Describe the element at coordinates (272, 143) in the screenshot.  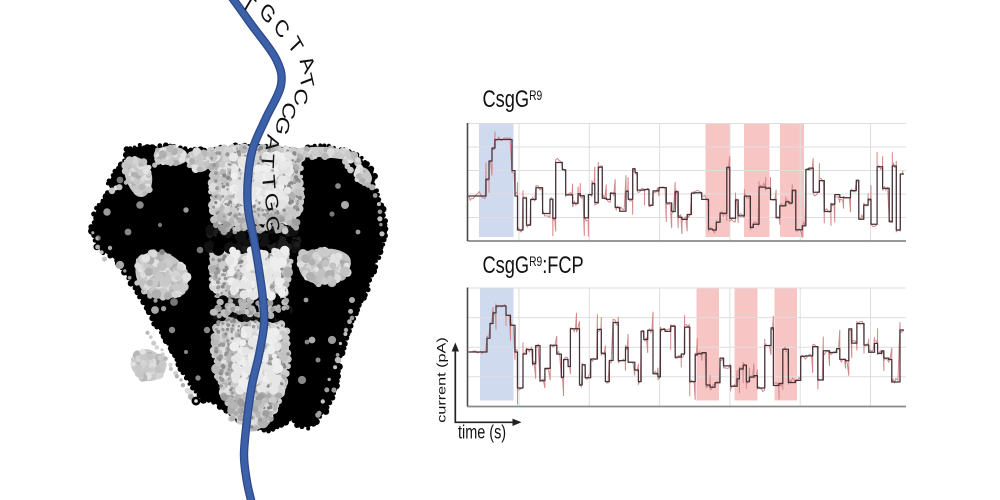
I see `svg-text: A` at that location.